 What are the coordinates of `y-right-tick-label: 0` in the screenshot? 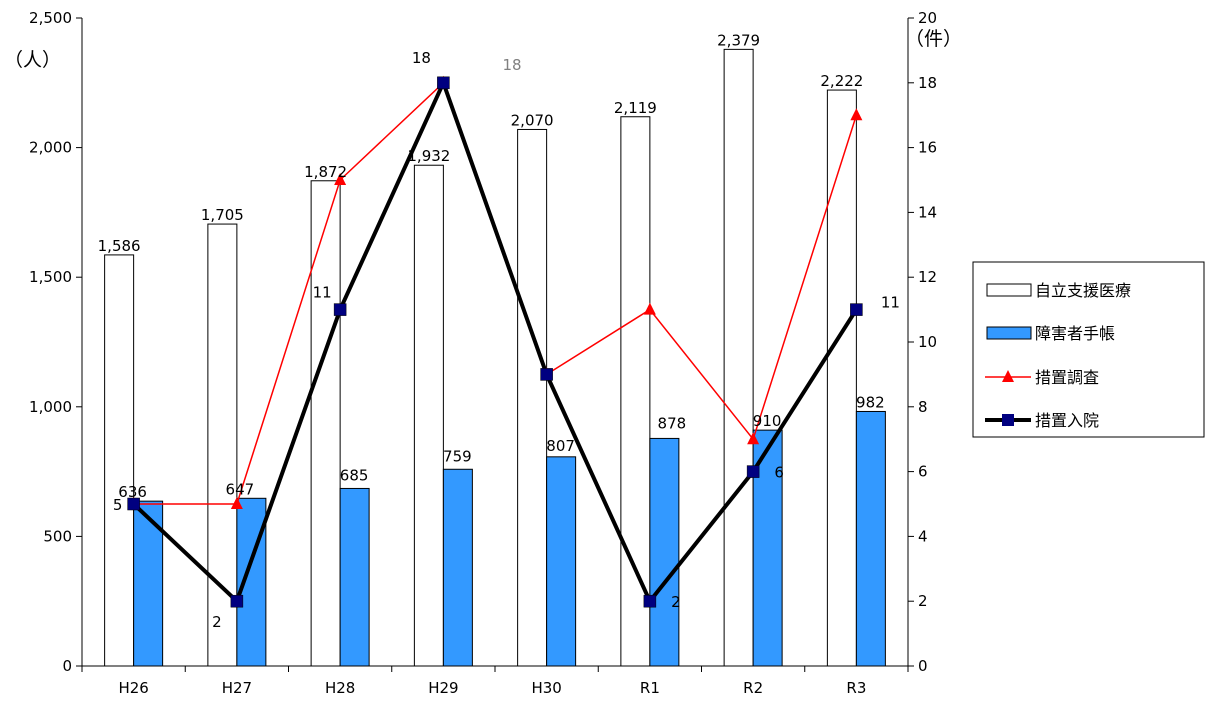 It's located at (923, 666).